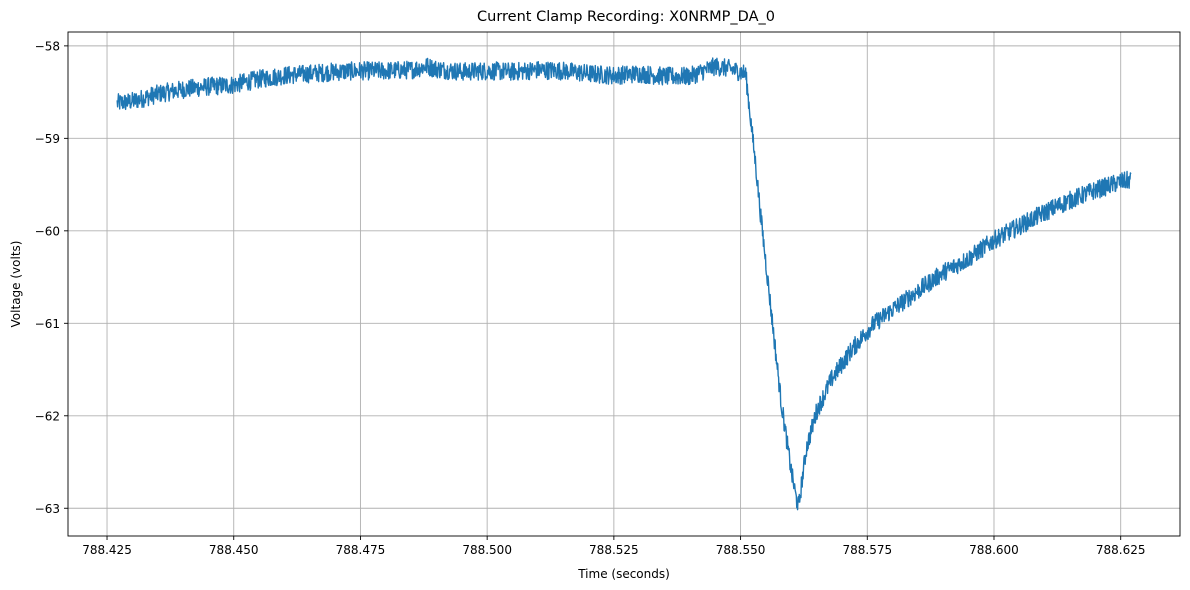  Describe the element at coordinates (16, 284) in the screenshot. I see `y-axis-label: Voltage (volts)` at that location.